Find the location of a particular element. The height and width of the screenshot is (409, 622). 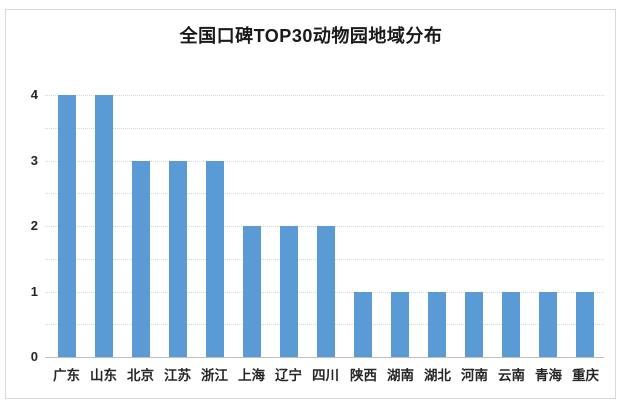

y-tick-label: 1 is located at coordinates (34, 291).